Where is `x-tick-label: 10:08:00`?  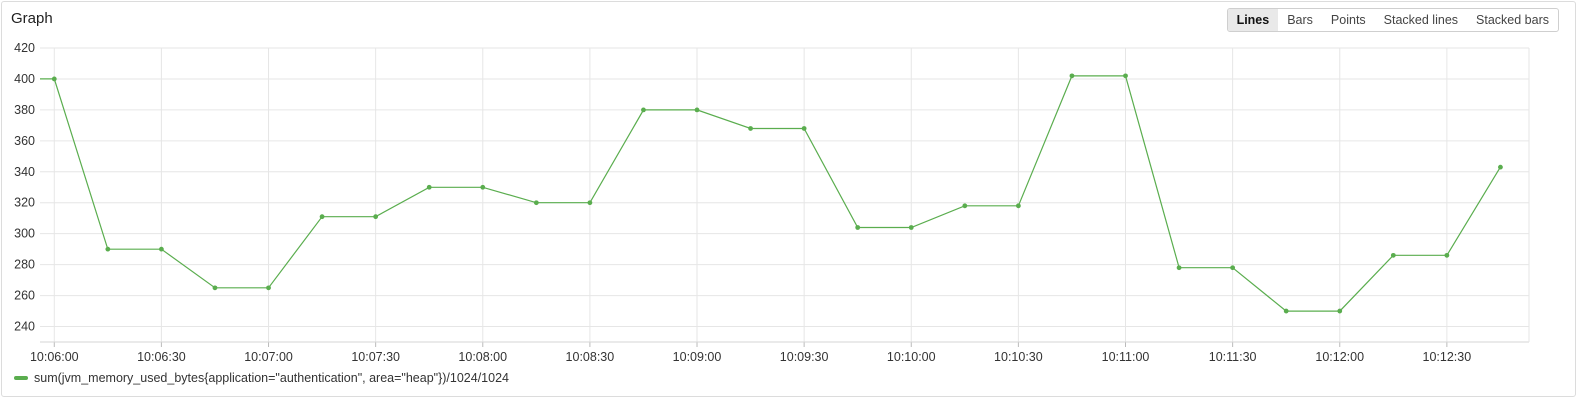
x-tick-label: 10:08:00 is located at coordinates (482, 357).